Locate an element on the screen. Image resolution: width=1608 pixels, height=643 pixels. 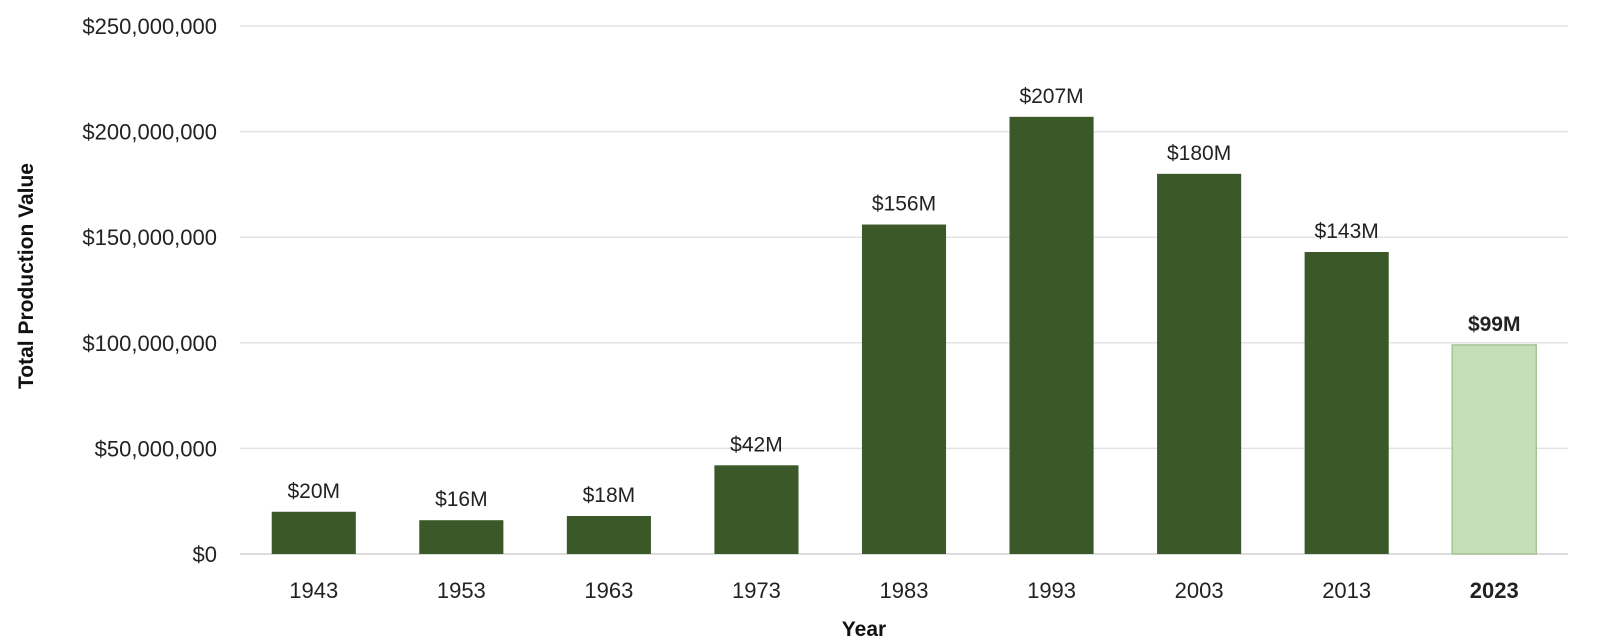
data-label-1983: $156M is located at coordinates (904, 204).